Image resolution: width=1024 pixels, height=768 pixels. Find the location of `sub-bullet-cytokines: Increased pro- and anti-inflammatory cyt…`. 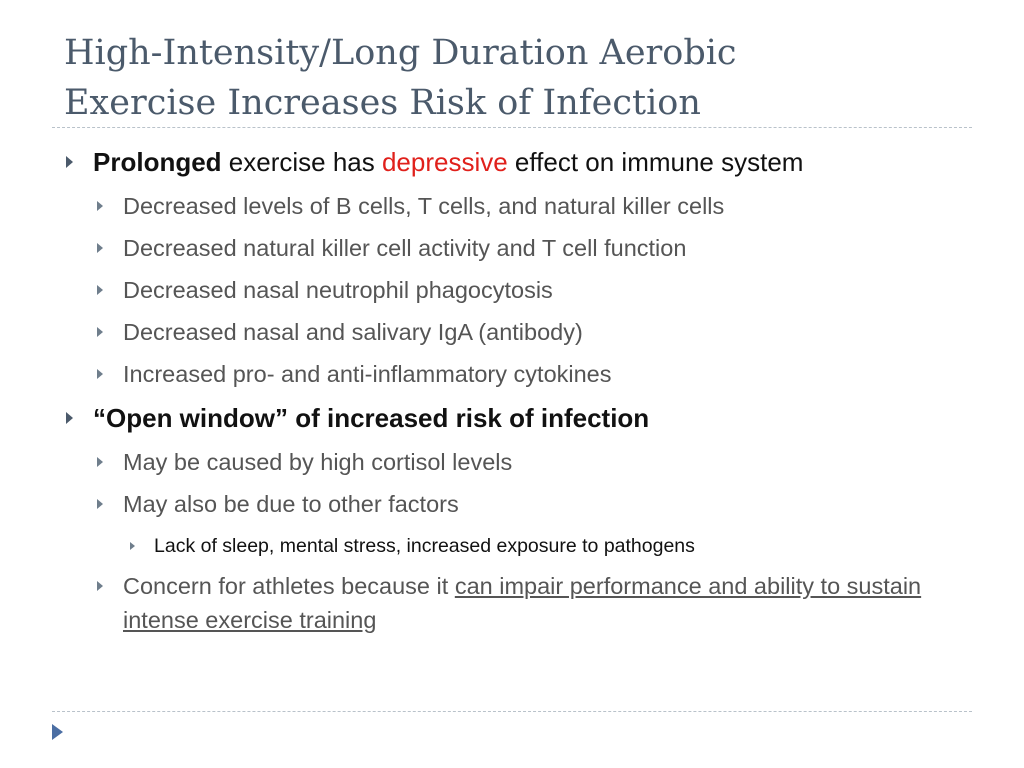

sub-bullet-cytokines: Increased pro- and anti-inflammatory cyt… is located at coordinates (529, 374).